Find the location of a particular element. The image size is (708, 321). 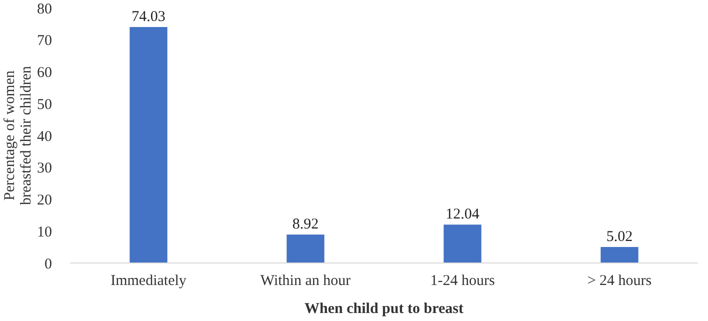

data-label: 12.04 is located at coordinates (463, 214).